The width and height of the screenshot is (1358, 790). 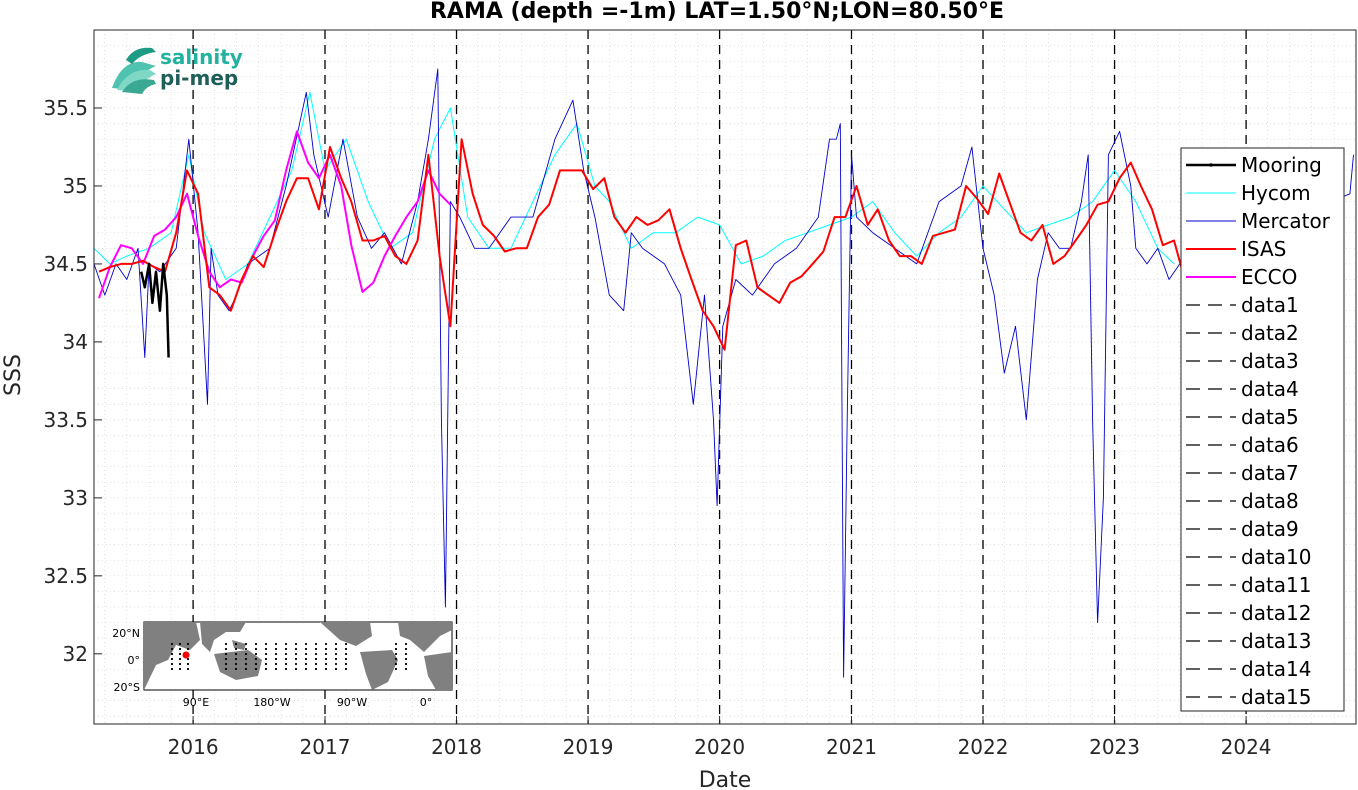 What do you see at coordinates (1270, 417) in the screenshot?
I see `legend-label: data5` at bounding box center [1270, 417].